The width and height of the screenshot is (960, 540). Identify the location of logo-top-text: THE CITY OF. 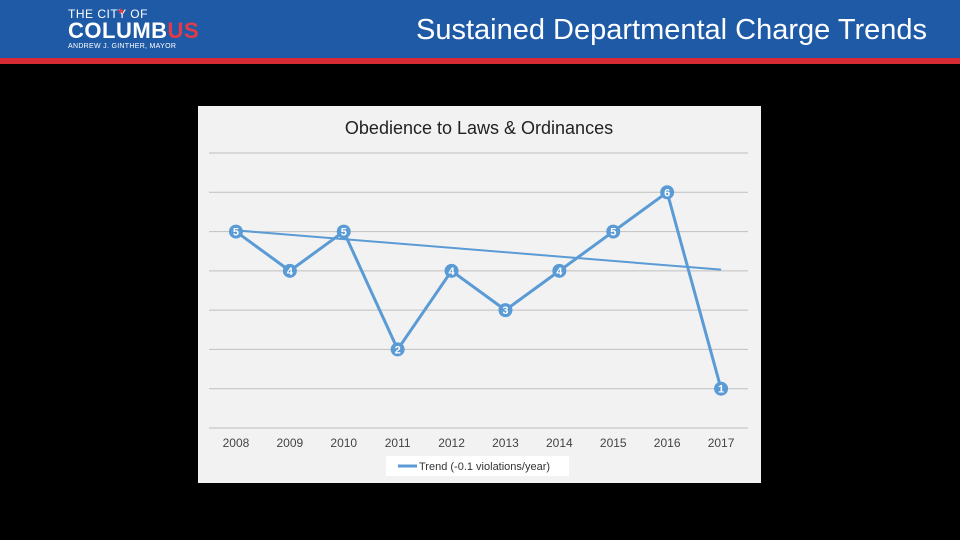
(108, 14).